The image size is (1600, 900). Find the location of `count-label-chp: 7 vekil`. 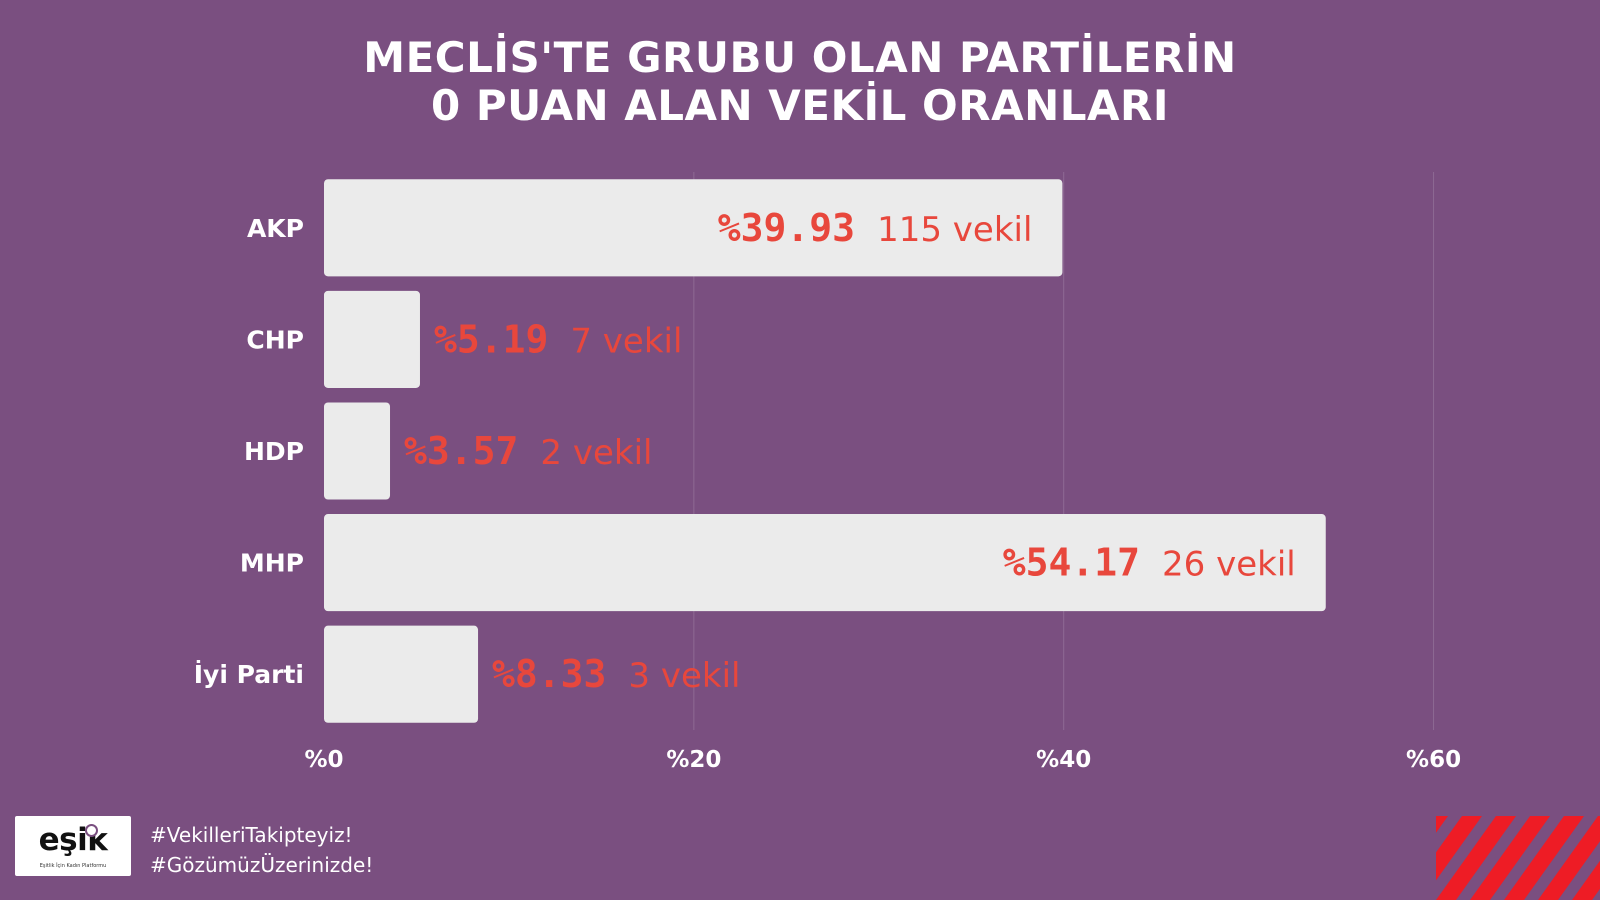

count-label-chp: 7 vekil is located at coordinates (626, 341).